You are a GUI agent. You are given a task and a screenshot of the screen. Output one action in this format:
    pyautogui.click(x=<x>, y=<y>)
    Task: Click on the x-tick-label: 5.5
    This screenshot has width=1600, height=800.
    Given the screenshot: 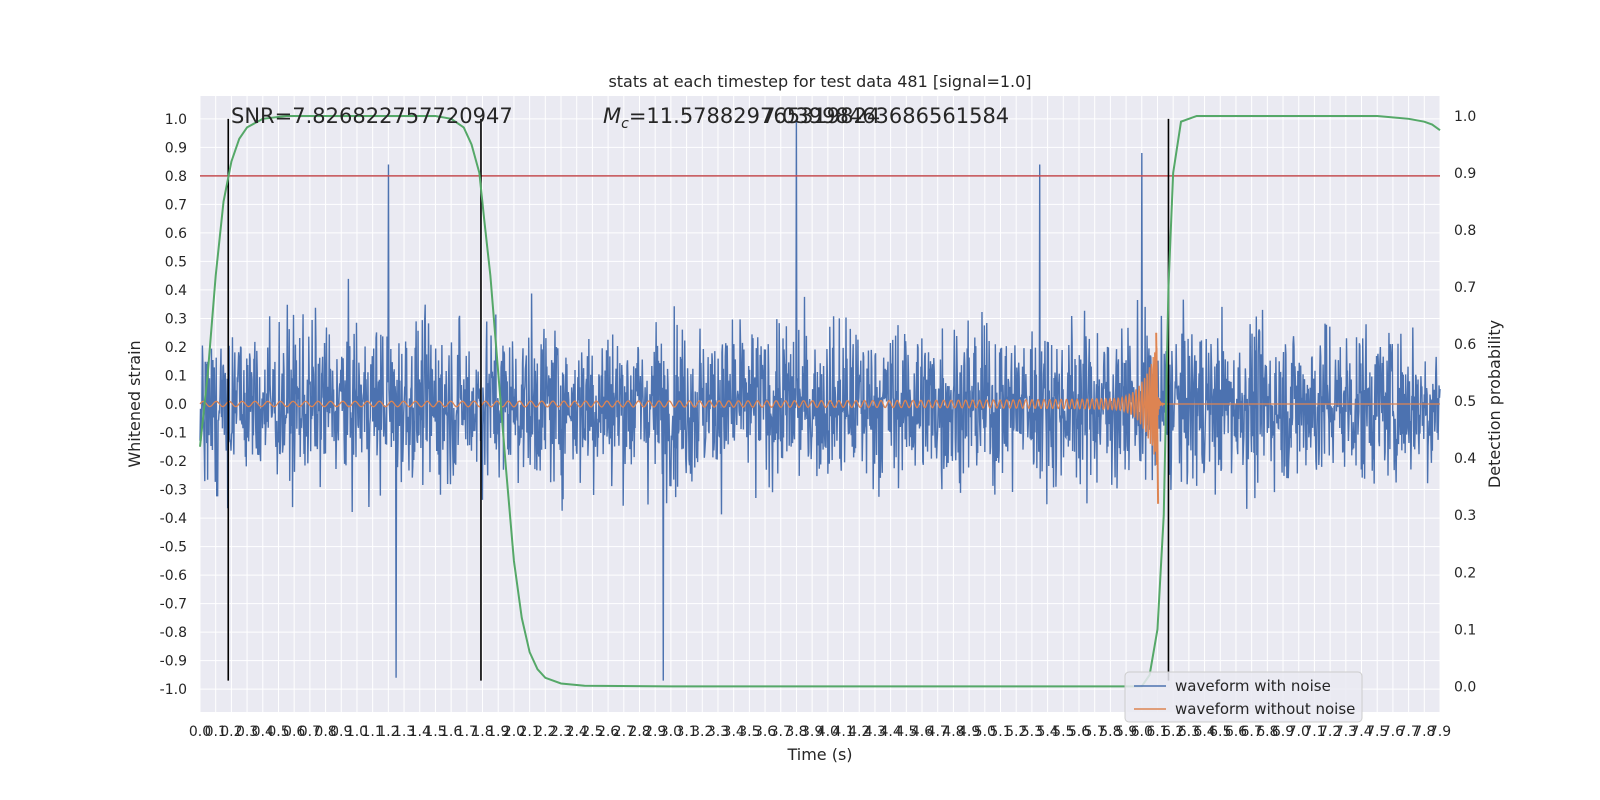 What is the action you would take?
    pyautogui.click(x=1063, y=732)
    